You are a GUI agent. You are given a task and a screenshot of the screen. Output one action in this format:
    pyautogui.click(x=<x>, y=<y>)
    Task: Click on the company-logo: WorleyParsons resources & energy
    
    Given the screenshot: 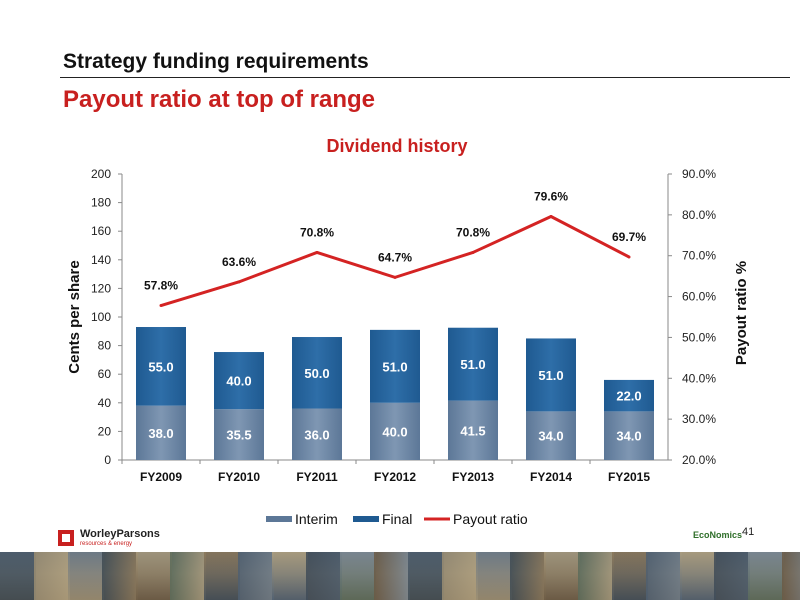 What is the action you would take?
    pyautogui.click(x=153, y=539)
    